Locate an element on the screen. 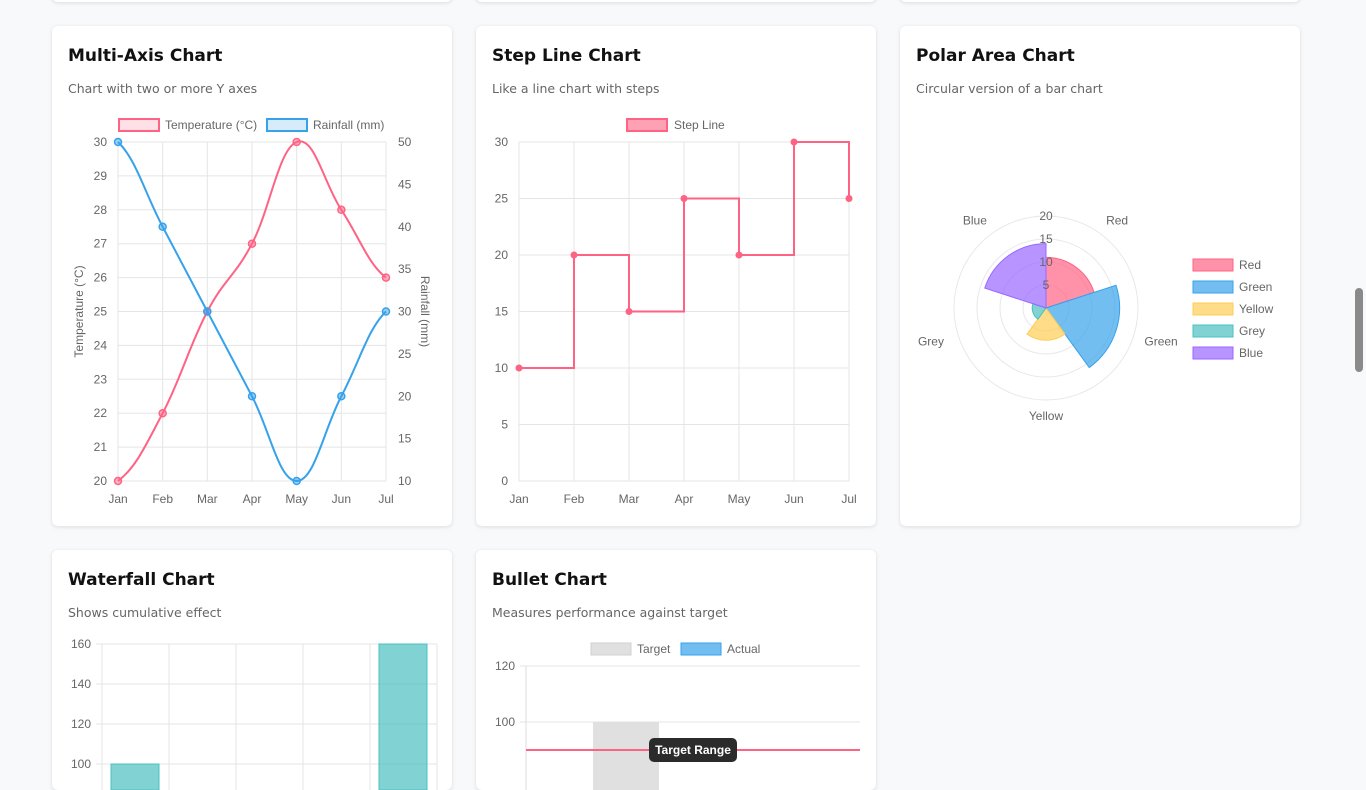  y-tick-label: 140 is located at coordinates (81, 684).